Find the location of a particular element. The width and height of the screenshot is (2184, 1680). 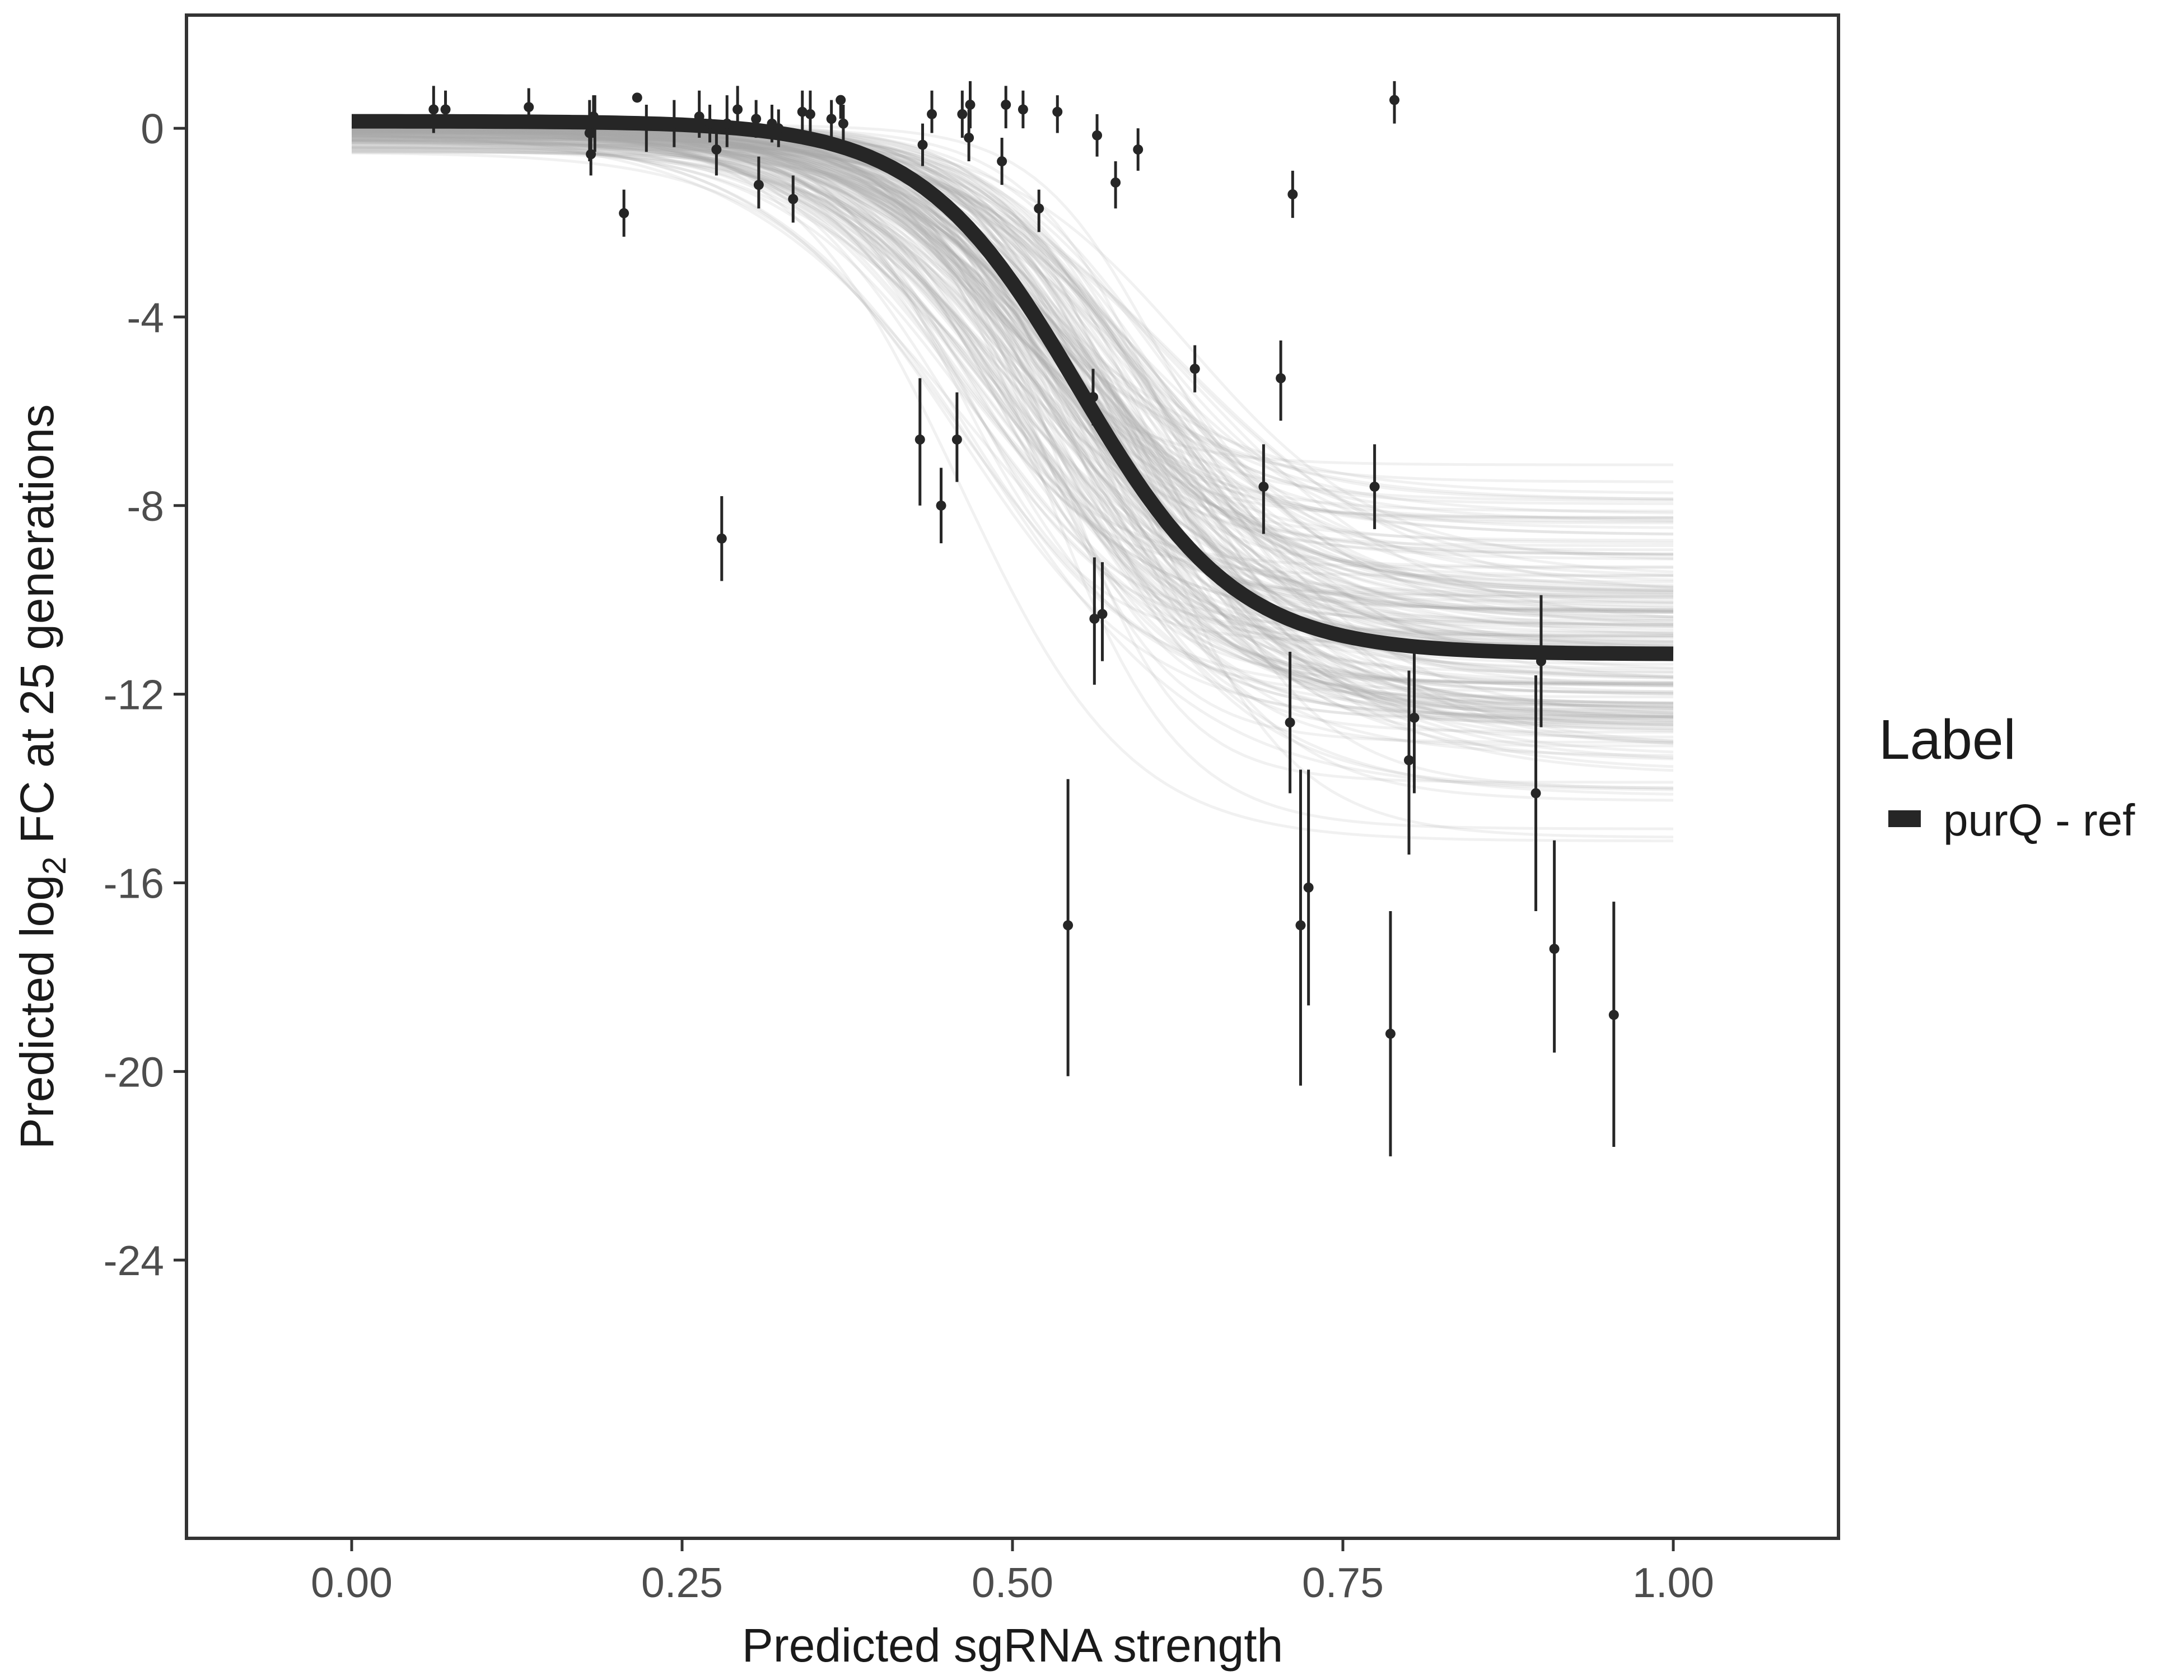

x-tick-label: 0.50 is located at coordinates (1013, 1583).